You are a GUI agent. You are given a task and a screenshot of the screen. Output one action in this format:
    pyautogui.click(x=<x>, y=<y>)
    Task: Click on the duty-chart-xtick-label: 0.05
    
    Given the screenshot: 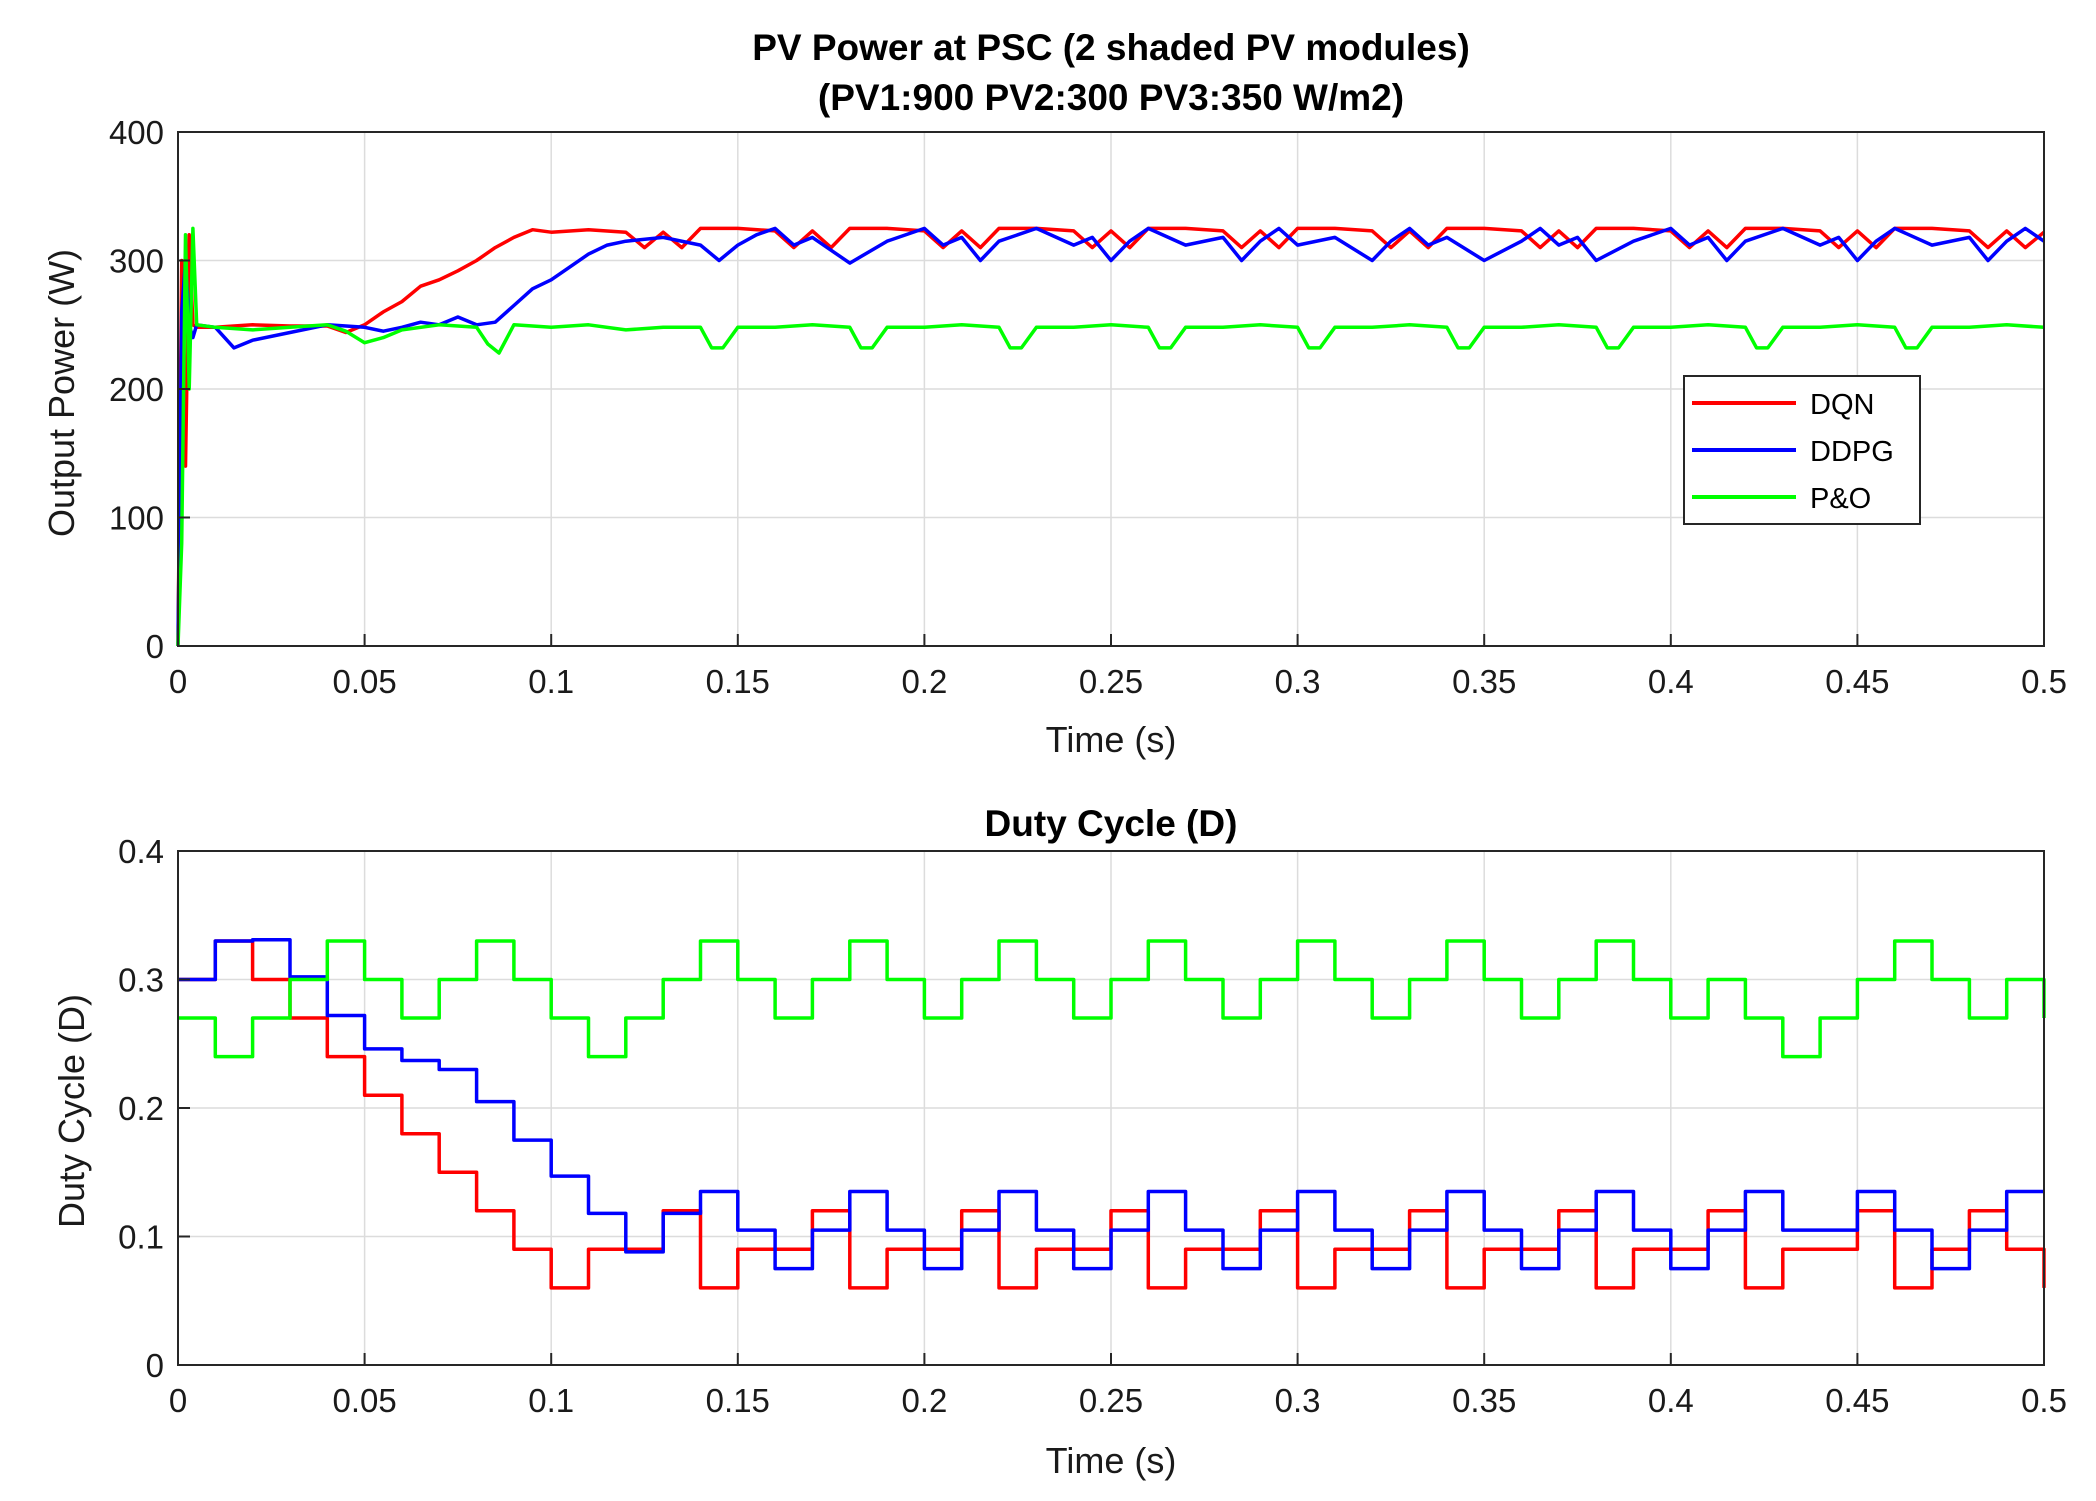 What is the action you would take?
    pyautogui.click(x=364, y=1400)
    